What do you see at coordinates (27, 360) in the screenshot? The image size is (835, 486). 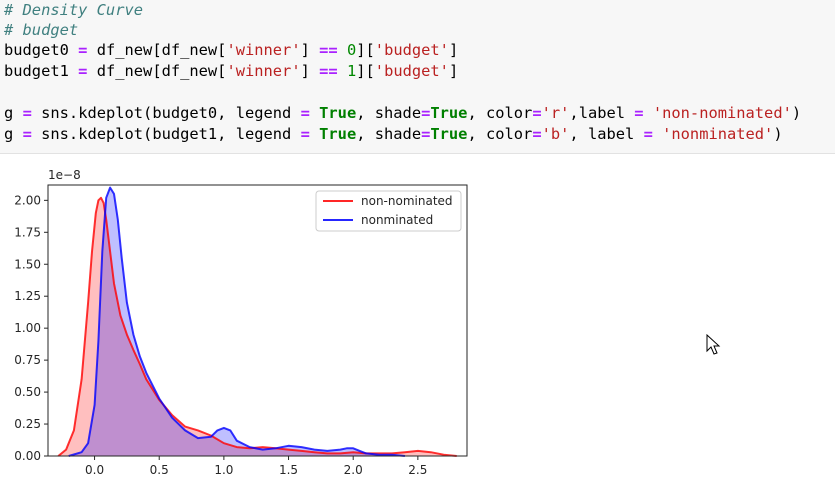 I see `y-tick-label: 0.75` at bounding box center [27, 360].